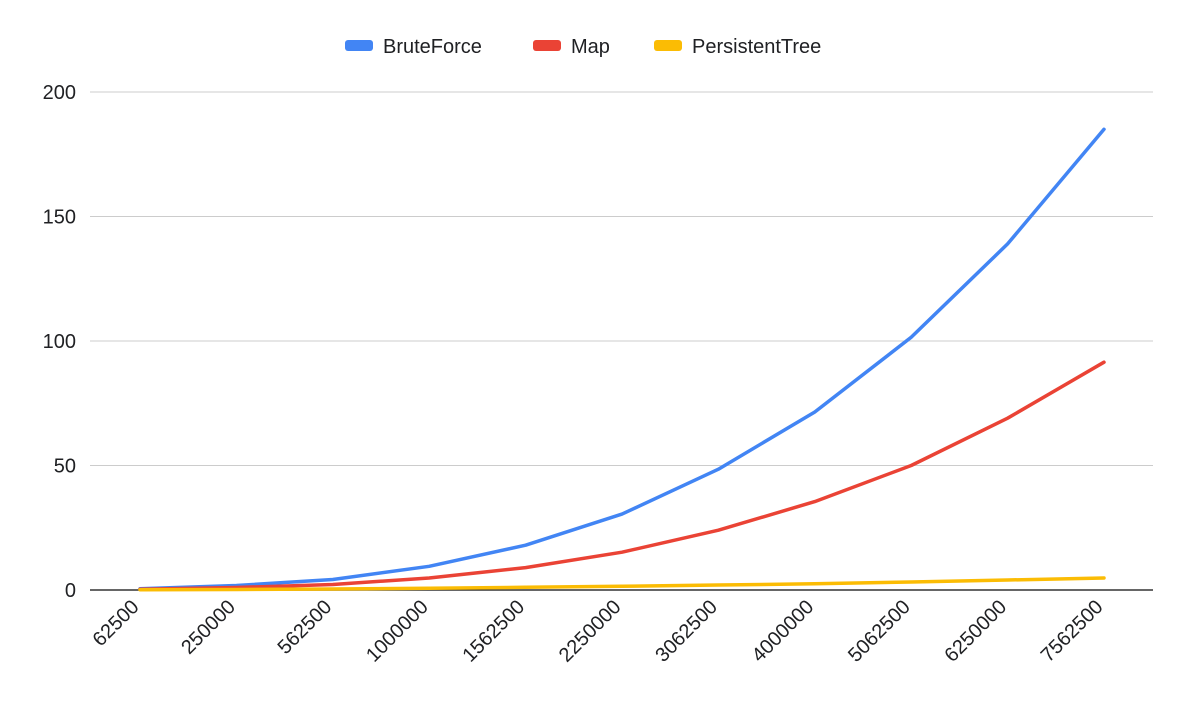  Describe the element at coordinates (59, 218) in the screenshot. I see `y-tick-label: 150` at that location.